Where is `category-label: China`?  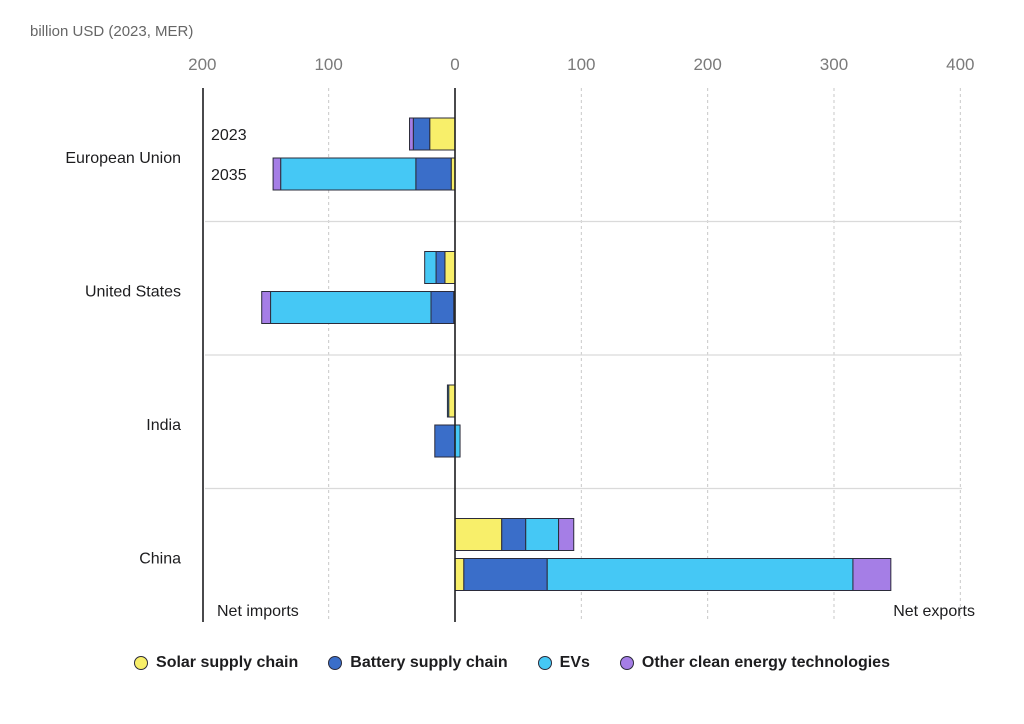 category-label: China is located at coordinates (160, 559).